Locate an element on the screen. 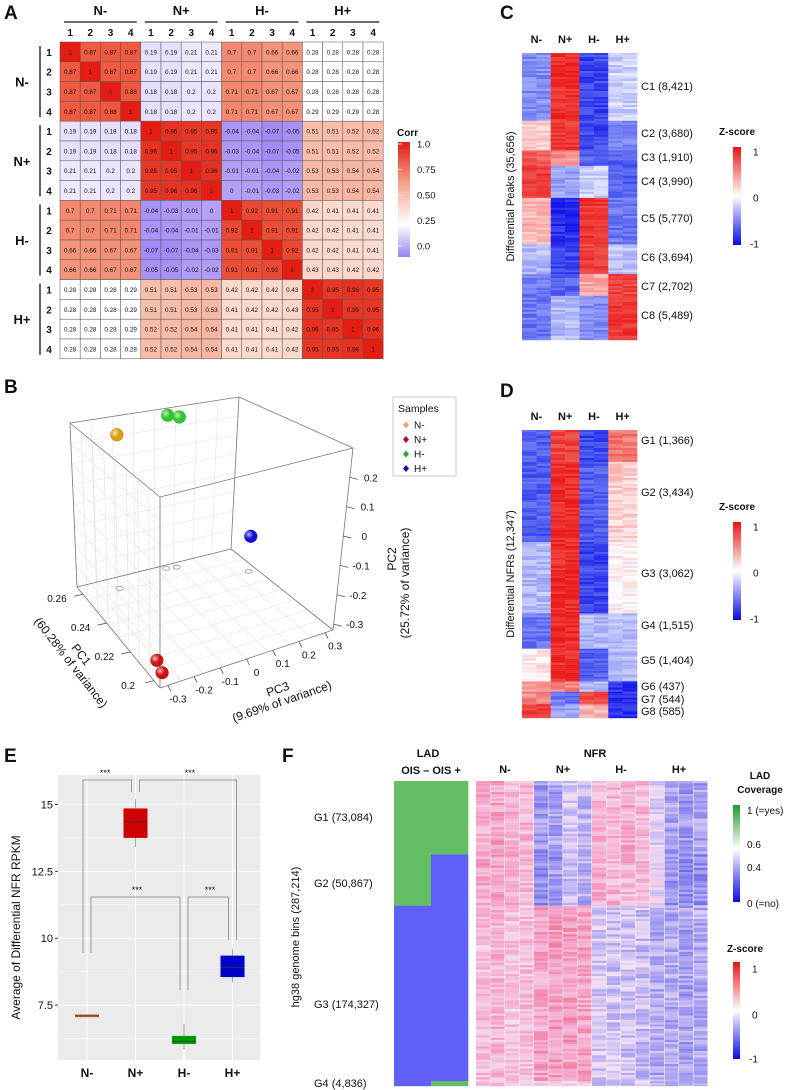 The image size is (790, 1090). row-replicate-label: 1 is located at coordinates (49, 211).